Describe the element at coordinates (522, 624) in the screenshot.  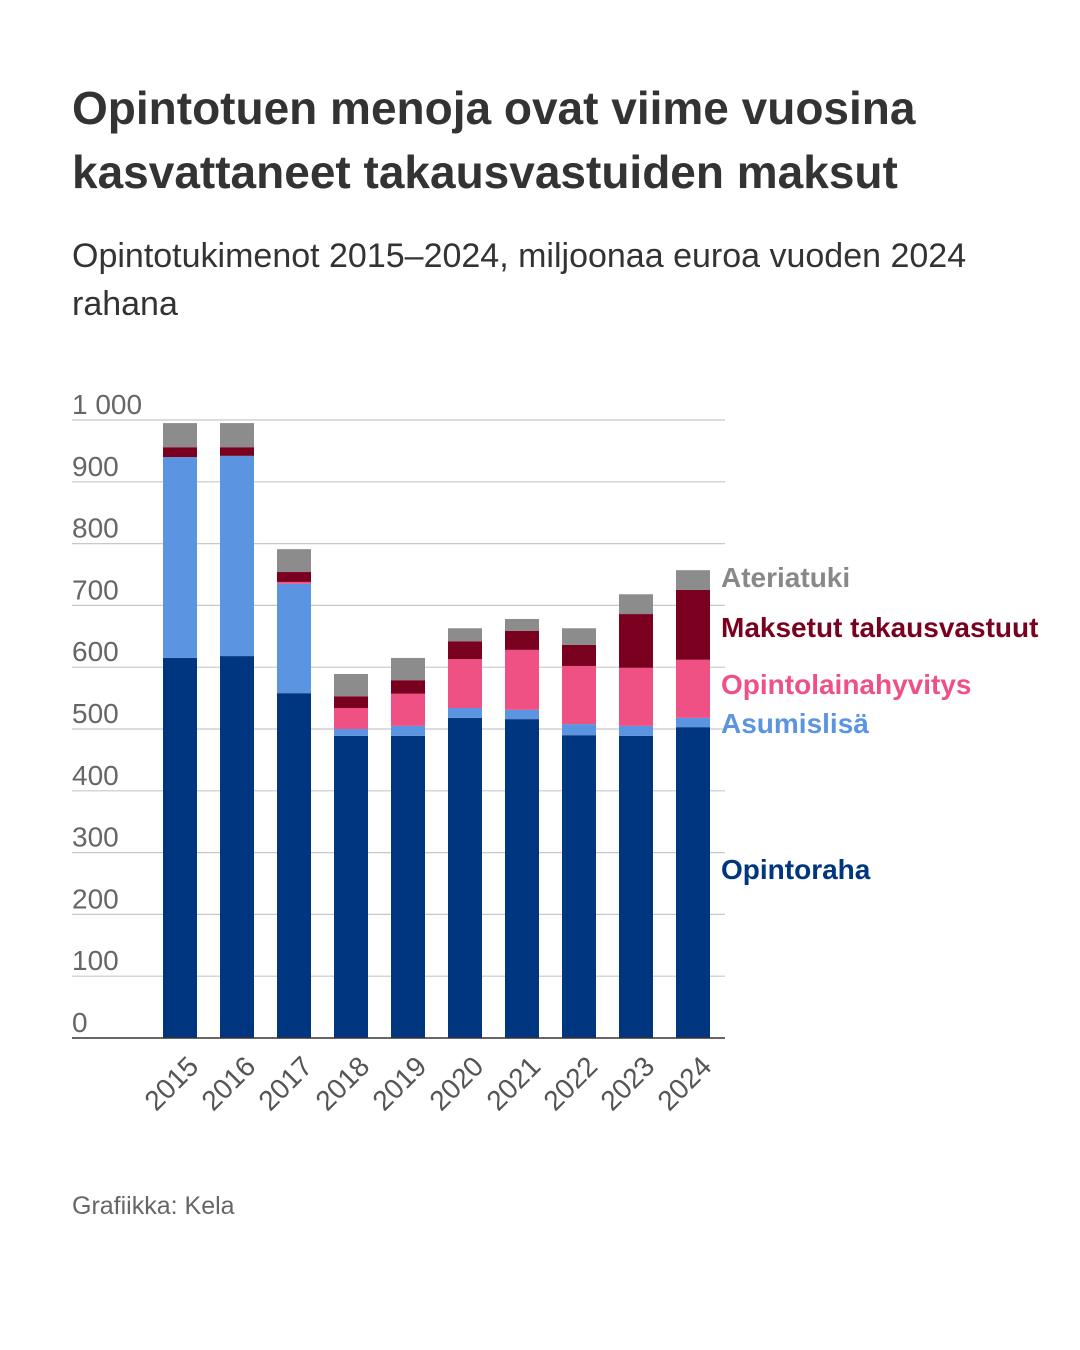
I see `bar-ateriatuki-2021` at that location.